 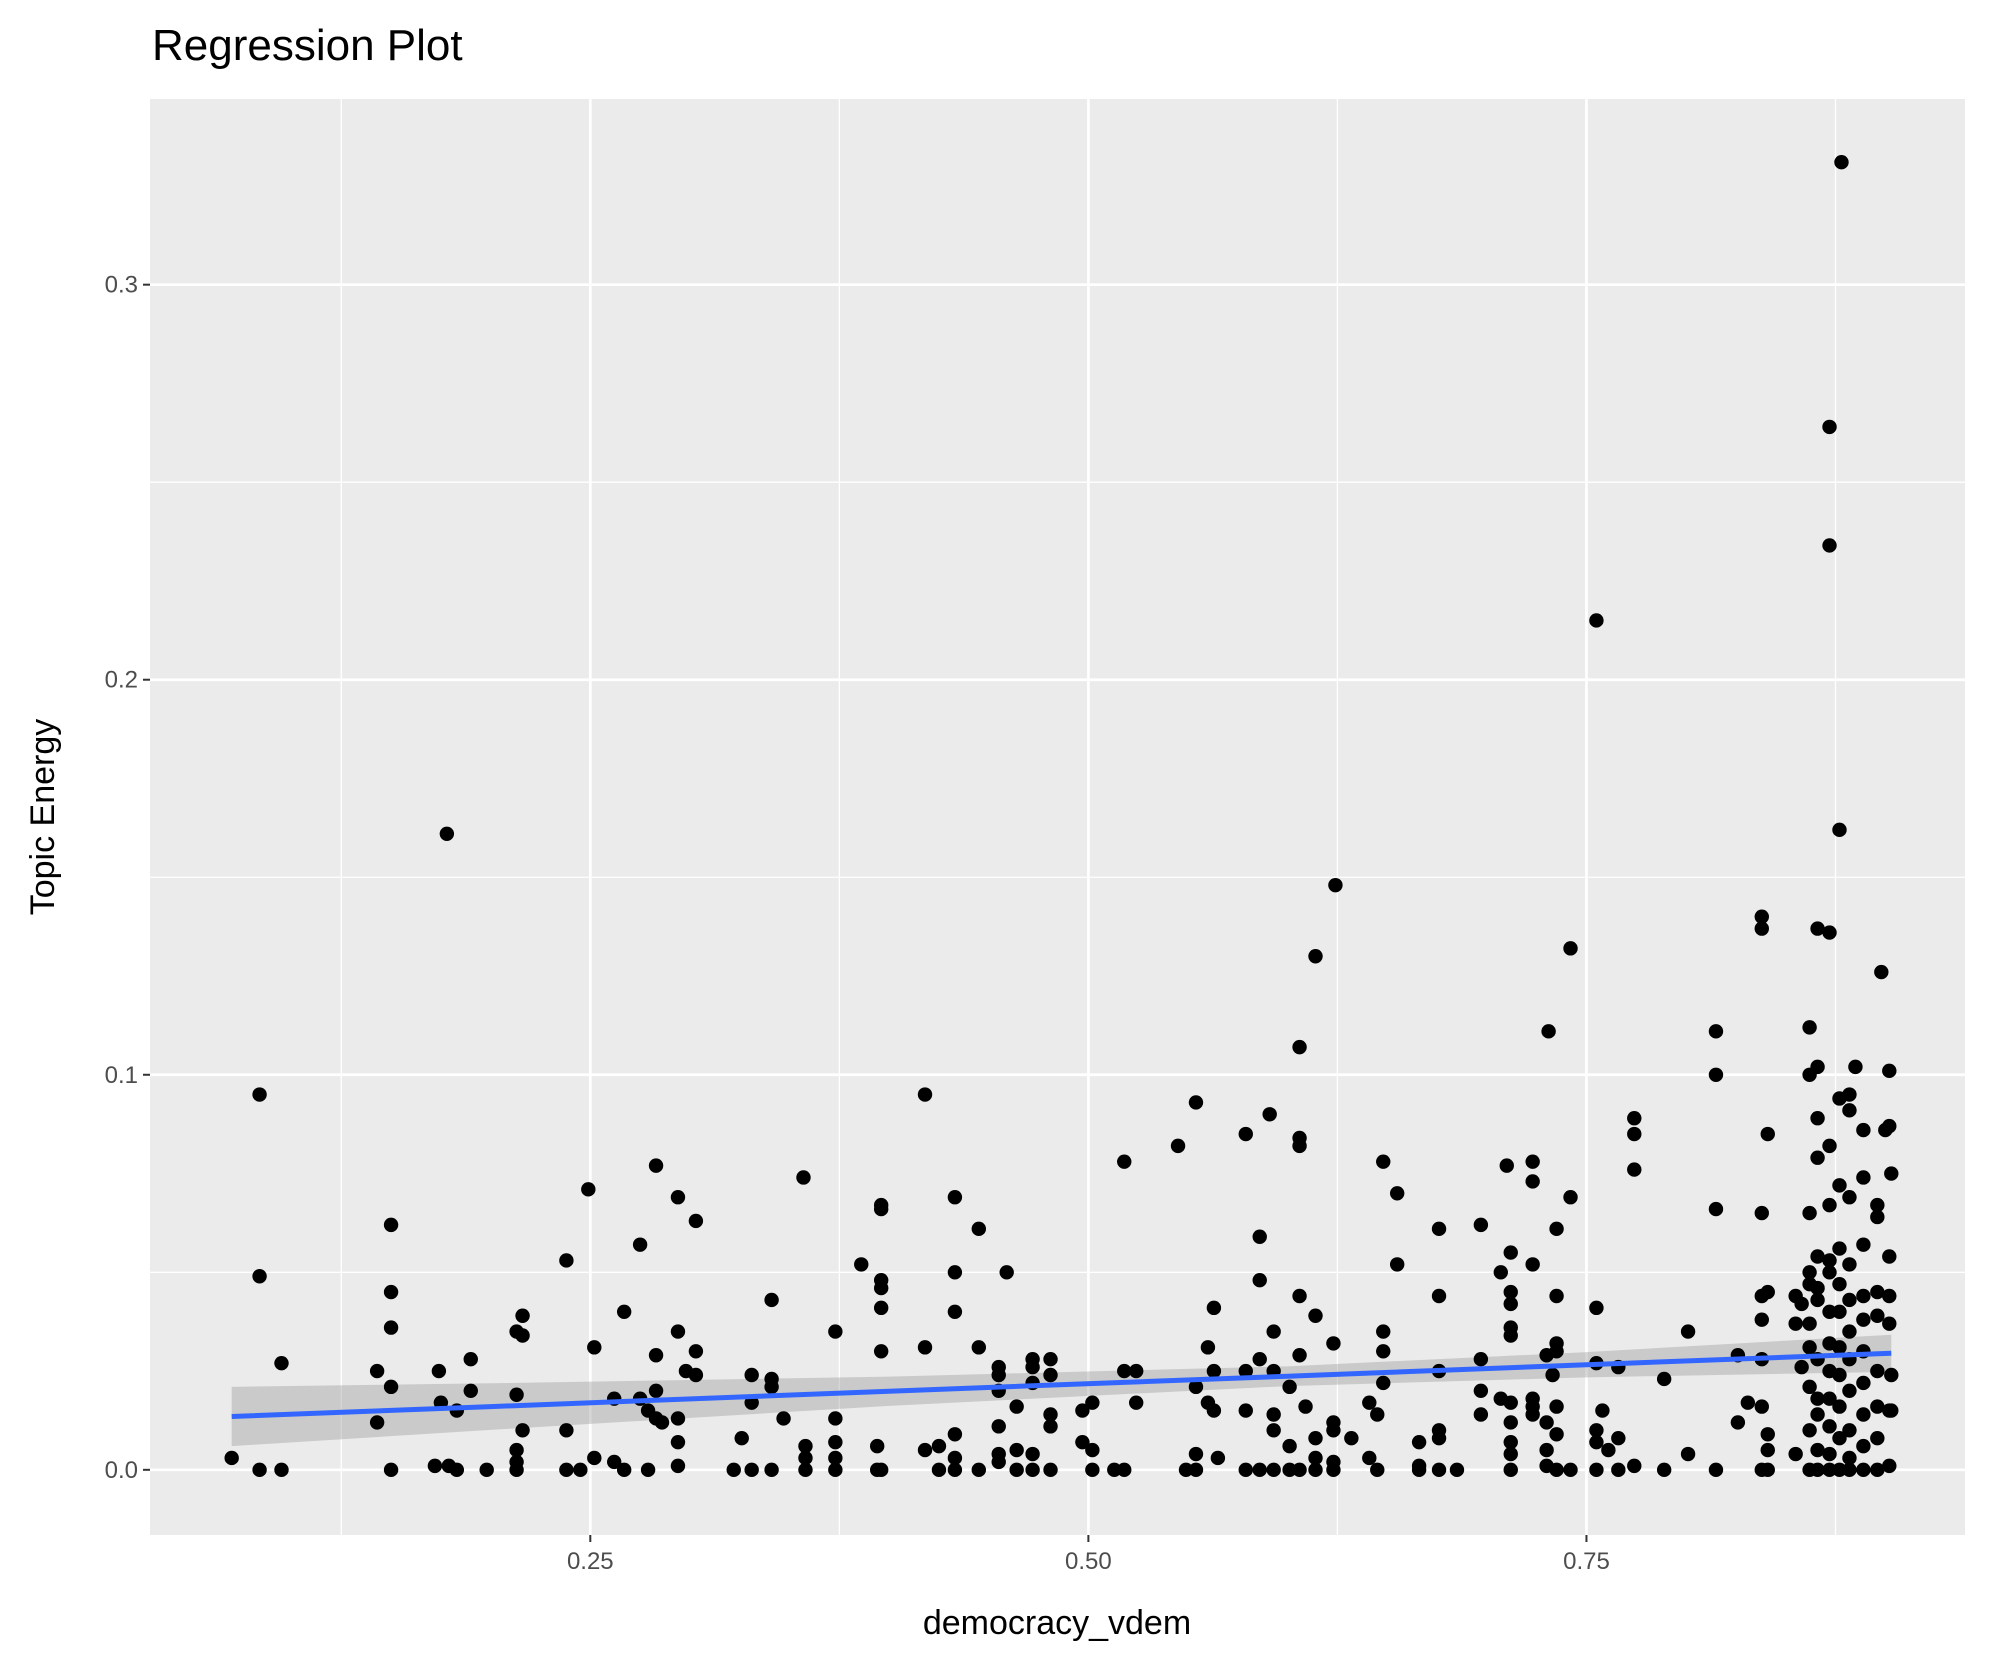 I want to click on x-tick-label: 0.25, so click(x=590, y=1561).